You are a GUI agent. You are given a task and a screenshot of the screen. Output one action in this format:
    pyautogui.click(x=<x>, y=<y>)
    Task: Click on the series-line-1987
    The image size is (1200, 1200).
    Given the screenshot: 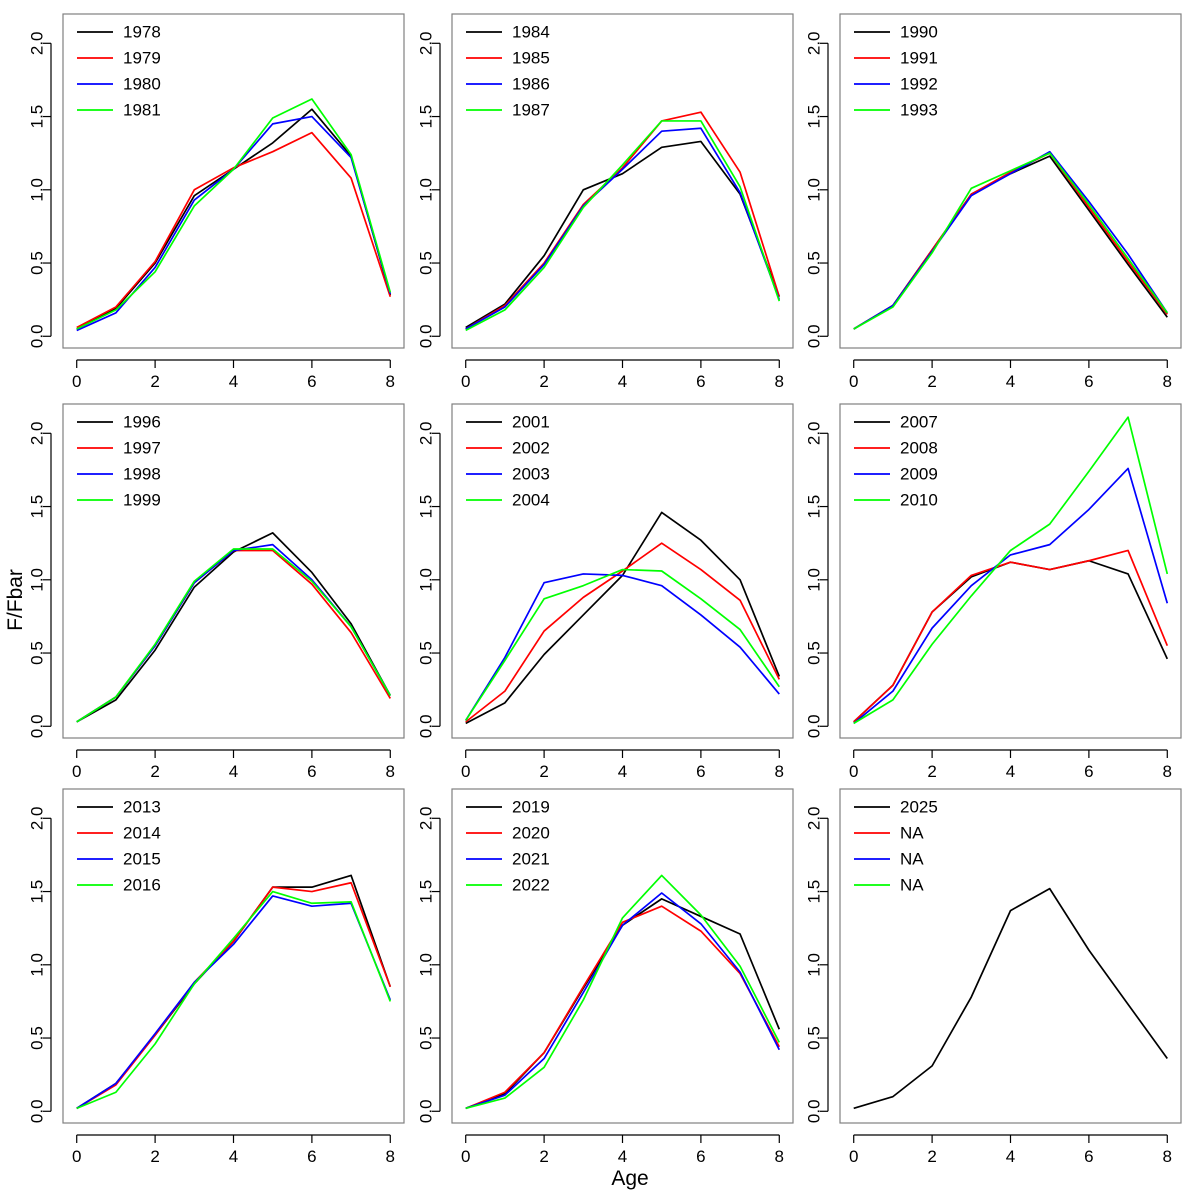 What is the action you would take?
    pyautogui.click(x=623, y=226)
    